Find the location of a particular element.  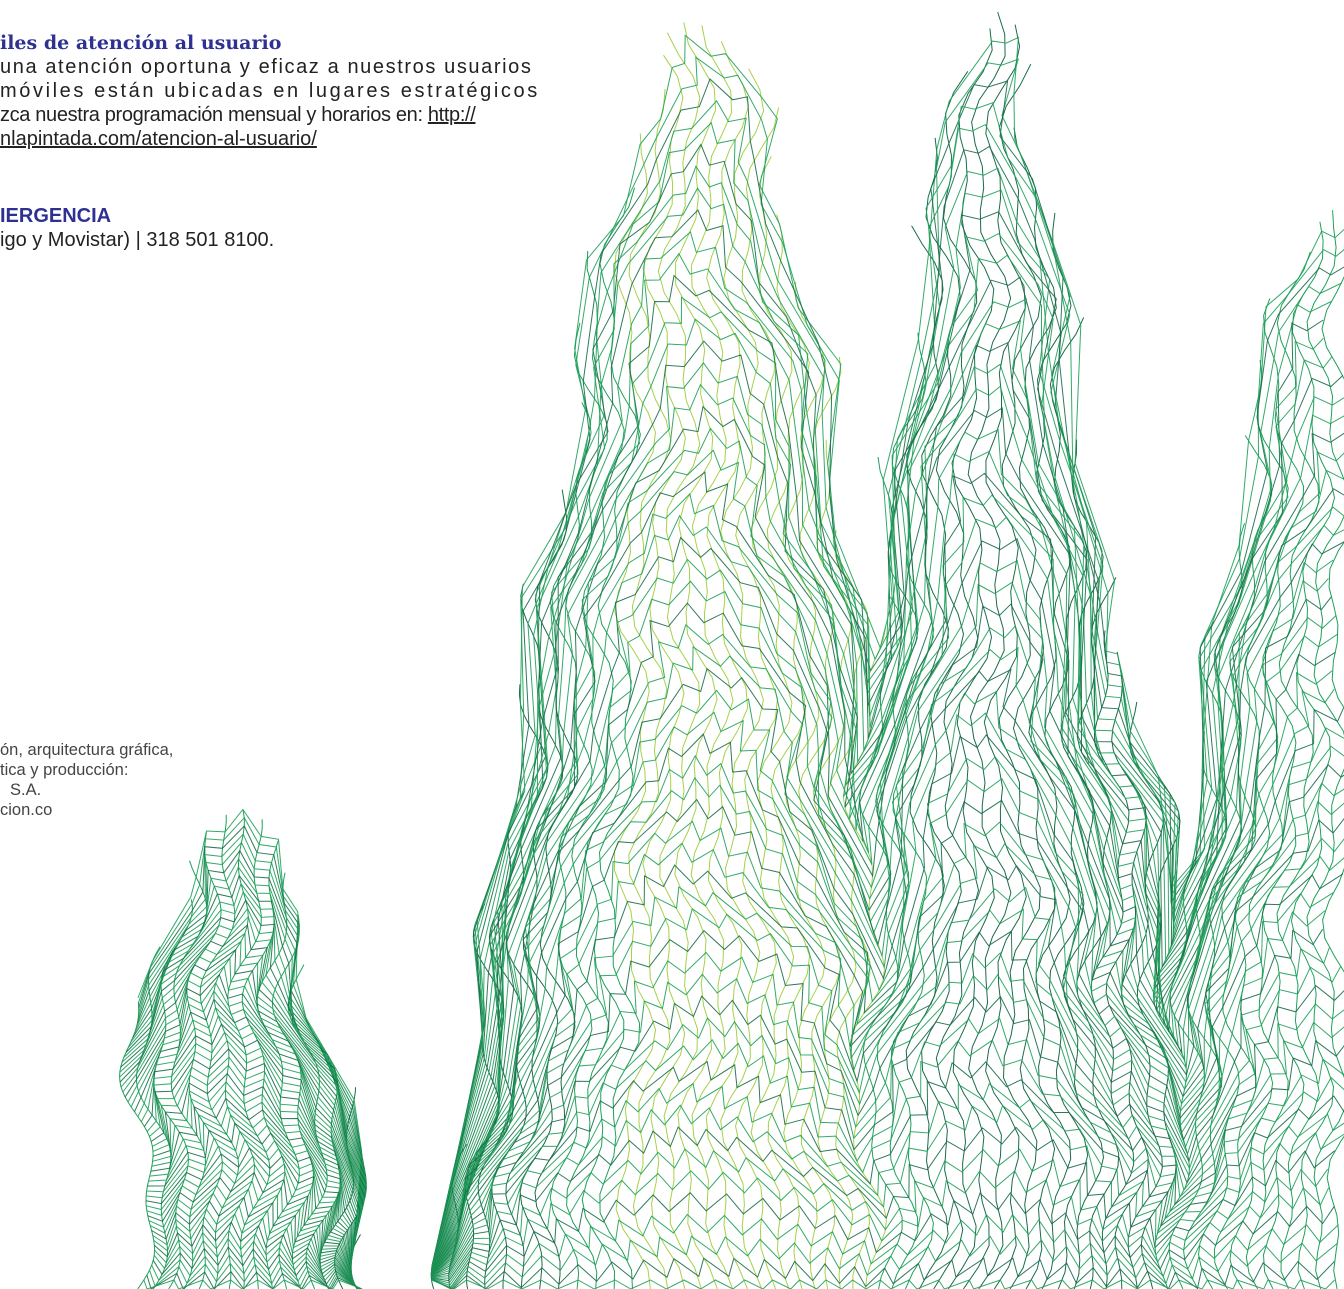

credits-line-1: ón, arquitectura gráfica, is located at coordinates (87, 750).